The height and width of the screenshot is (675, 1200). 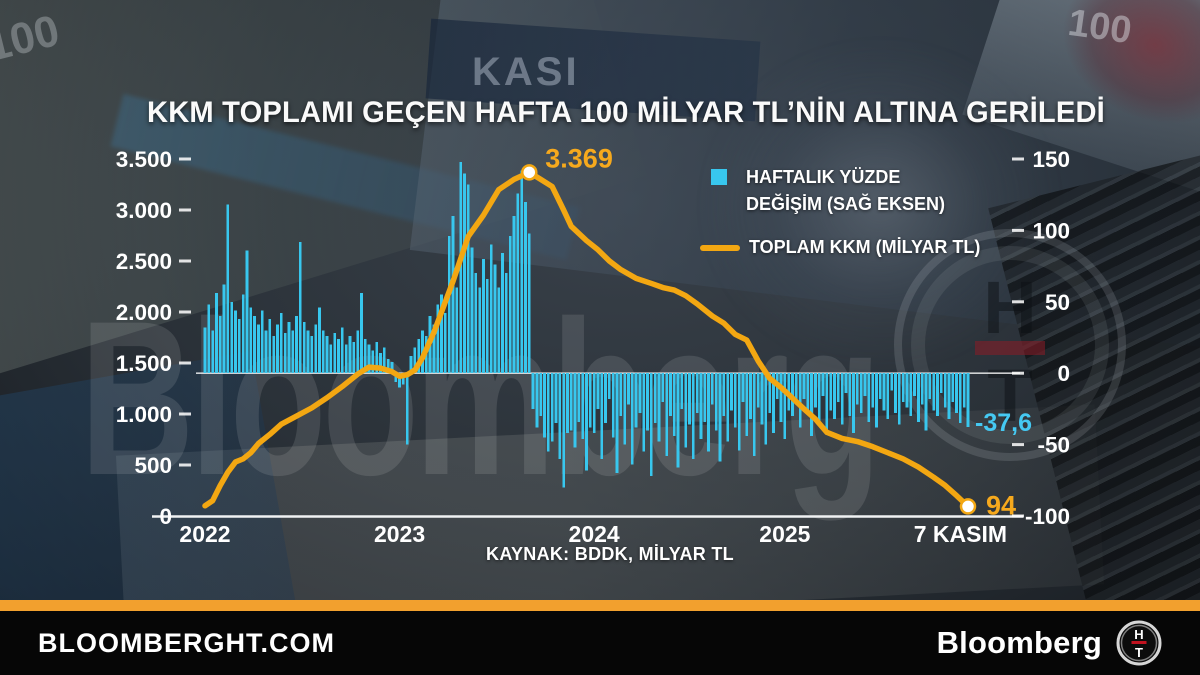 I want to click on svg-text: 150, so click(x=1051, y=159).